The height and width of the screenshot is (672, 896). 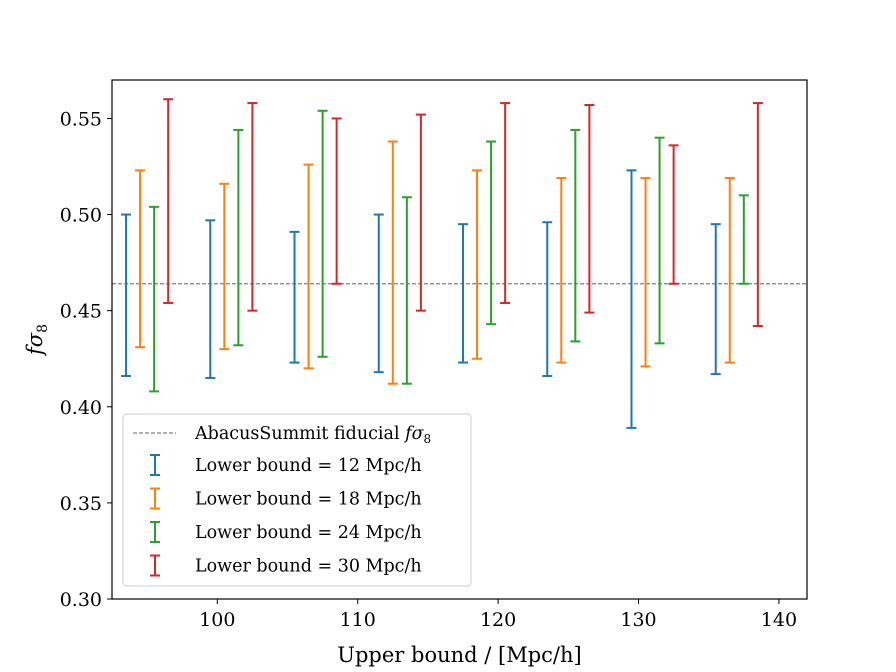 I want to click on legend-label: Lower bound = 12 Mpc/h, so click(x=308, y=466).